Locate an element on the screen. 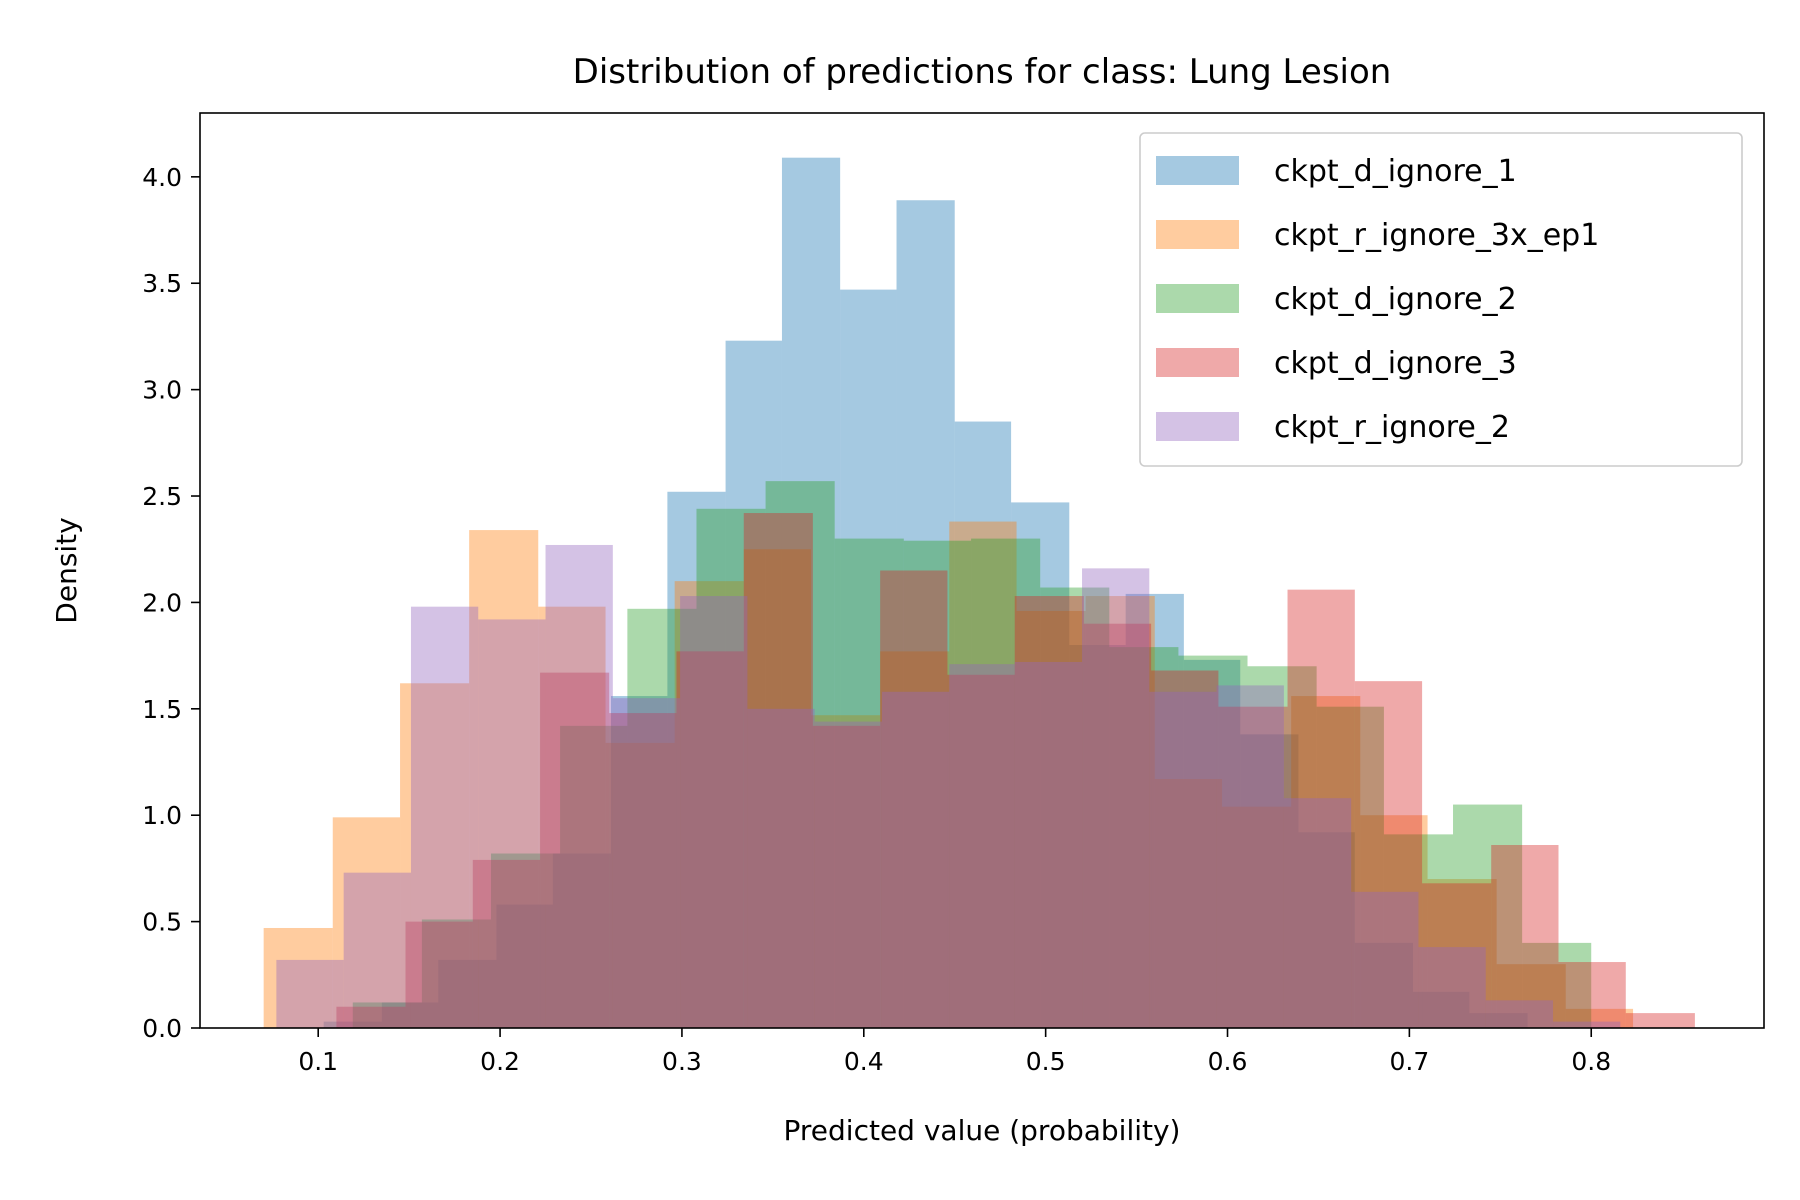 Image resolution: width=1800 pixels, height=1200 pixels. x-tick-label-5: 0.6 is located at coordinates (1228, 1061).